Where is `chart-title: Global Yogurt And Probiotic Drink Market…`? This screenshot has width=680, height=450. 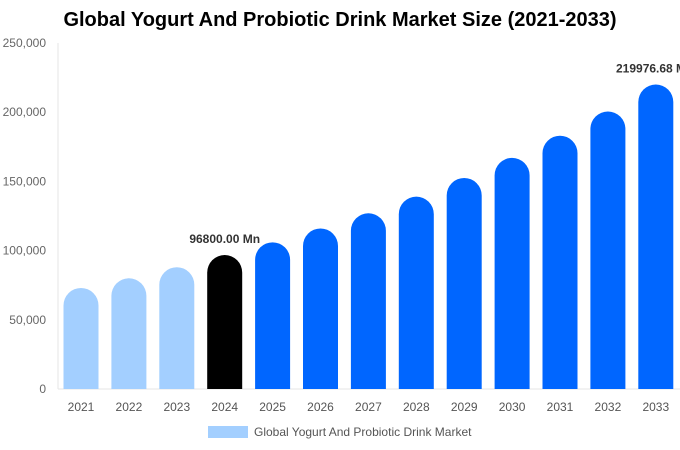
chart-title: Global Yogurt And Probiotic Drink Market… is located at coordinates (340, 20).